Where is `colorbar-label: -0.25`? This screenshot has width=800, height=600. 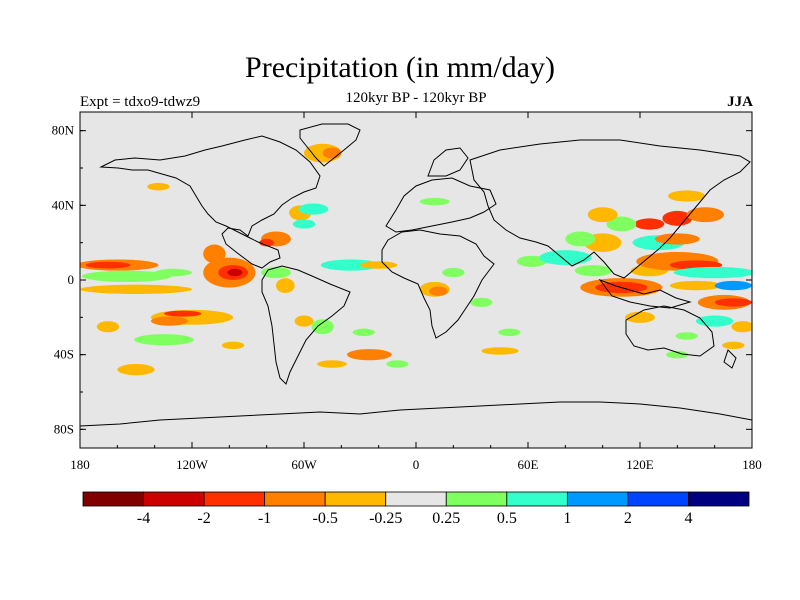 colorbar-label: -0.25 is located at coordinates (385, 518).